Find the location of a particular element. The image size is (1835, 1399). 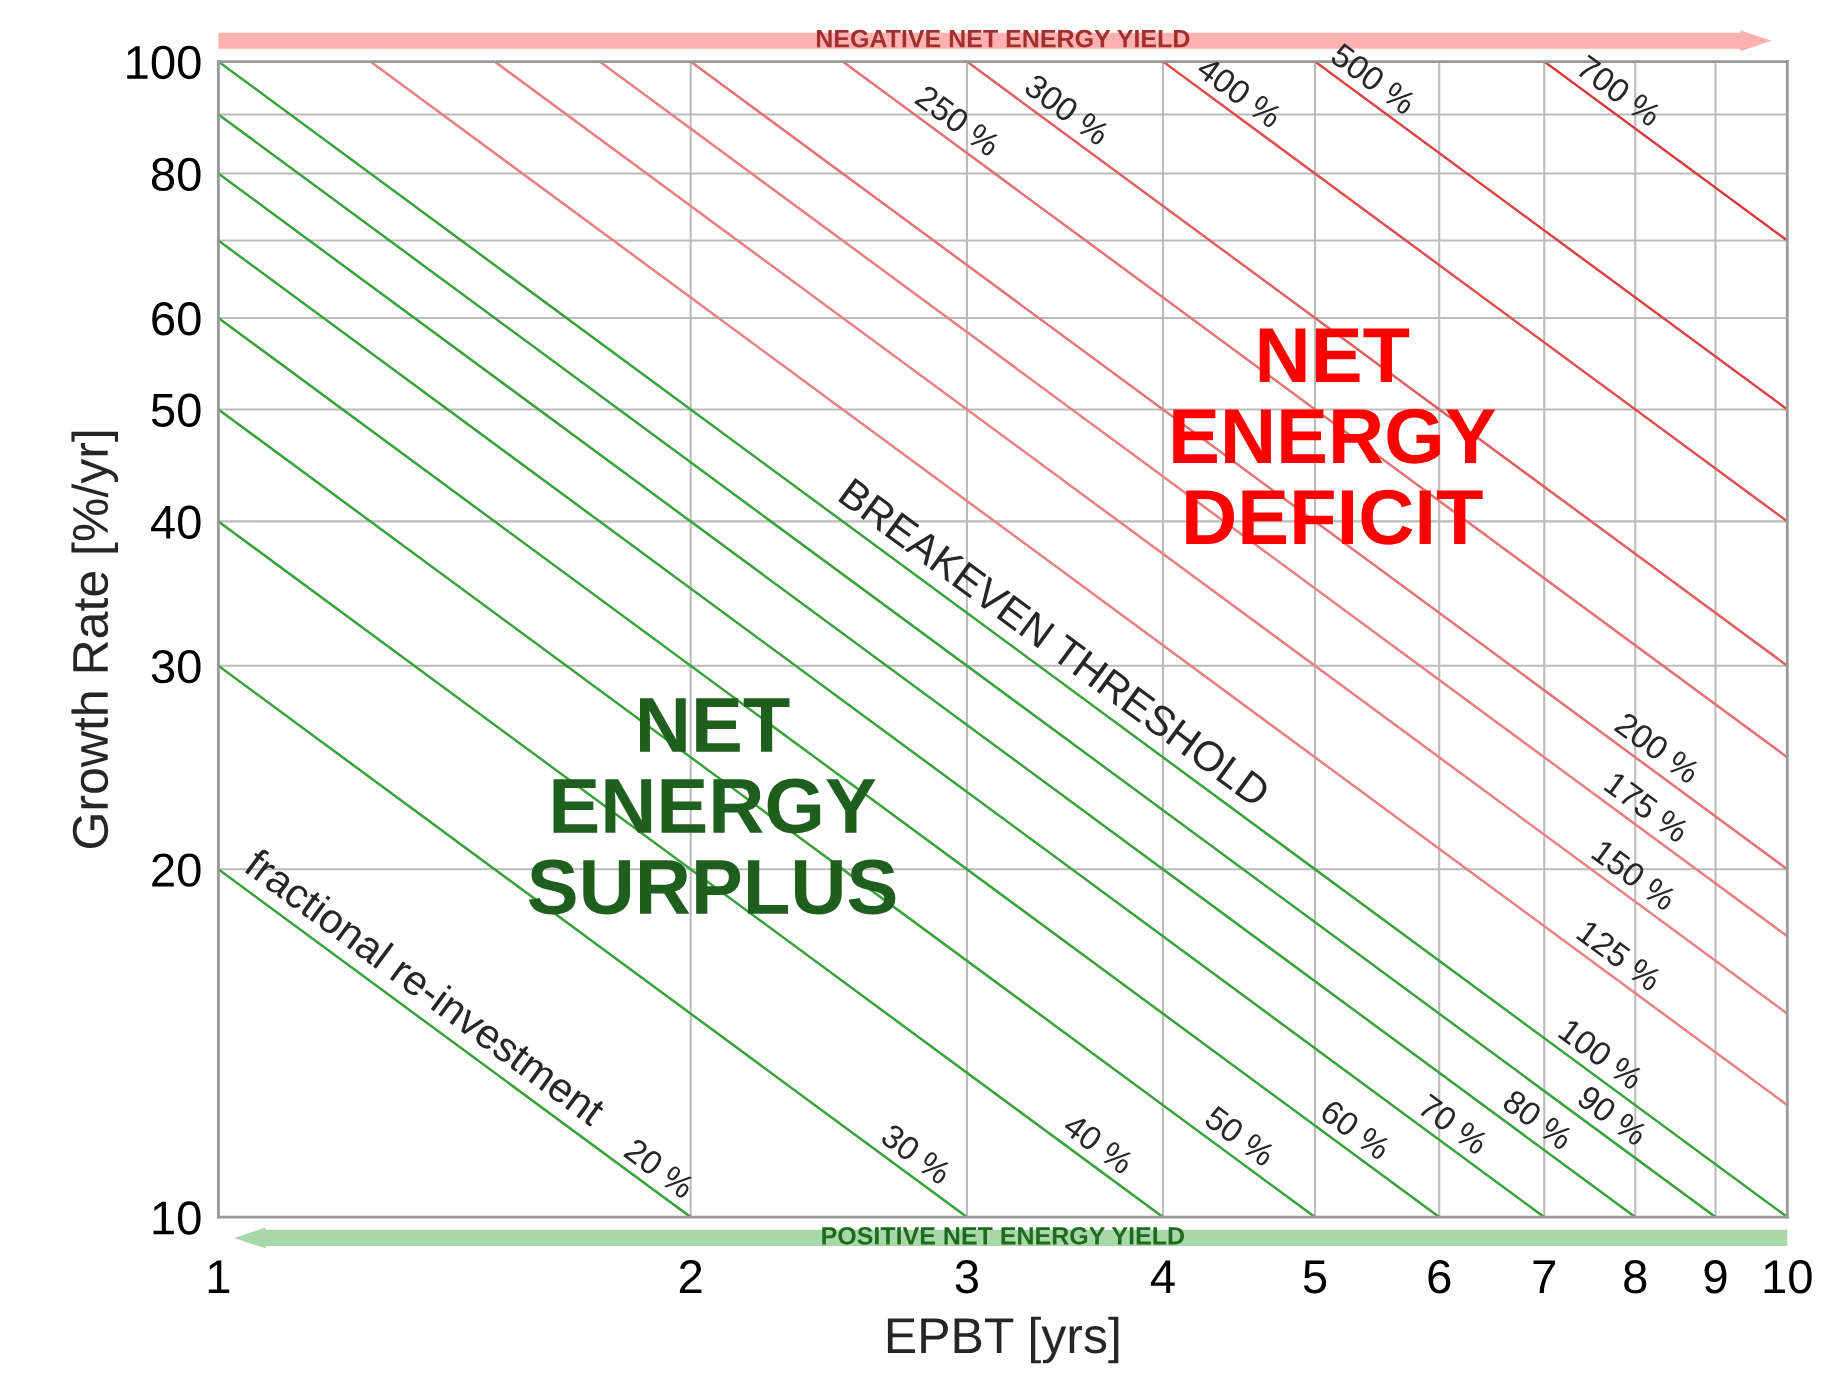

text: 60 % is located at coordinates (1356, 1129).